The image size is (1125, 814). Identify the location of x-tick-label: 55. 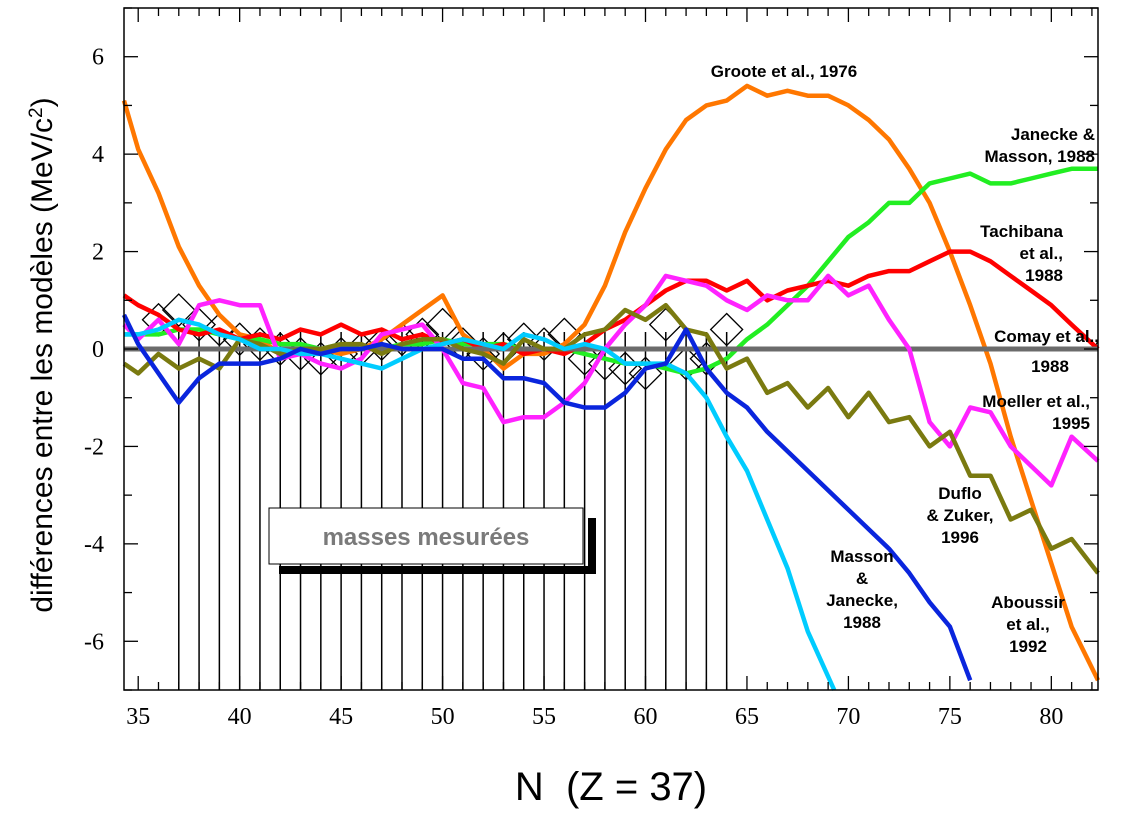
(544, 717).